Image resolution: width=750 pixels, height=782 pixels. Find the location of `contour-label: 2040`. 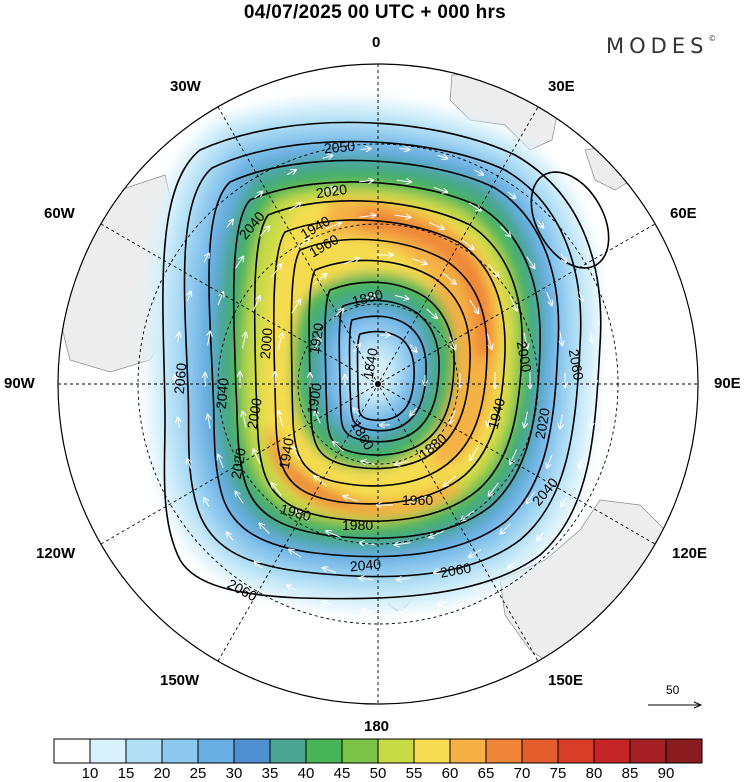

contour-label: 2040 is located at coordinates (222, 393).